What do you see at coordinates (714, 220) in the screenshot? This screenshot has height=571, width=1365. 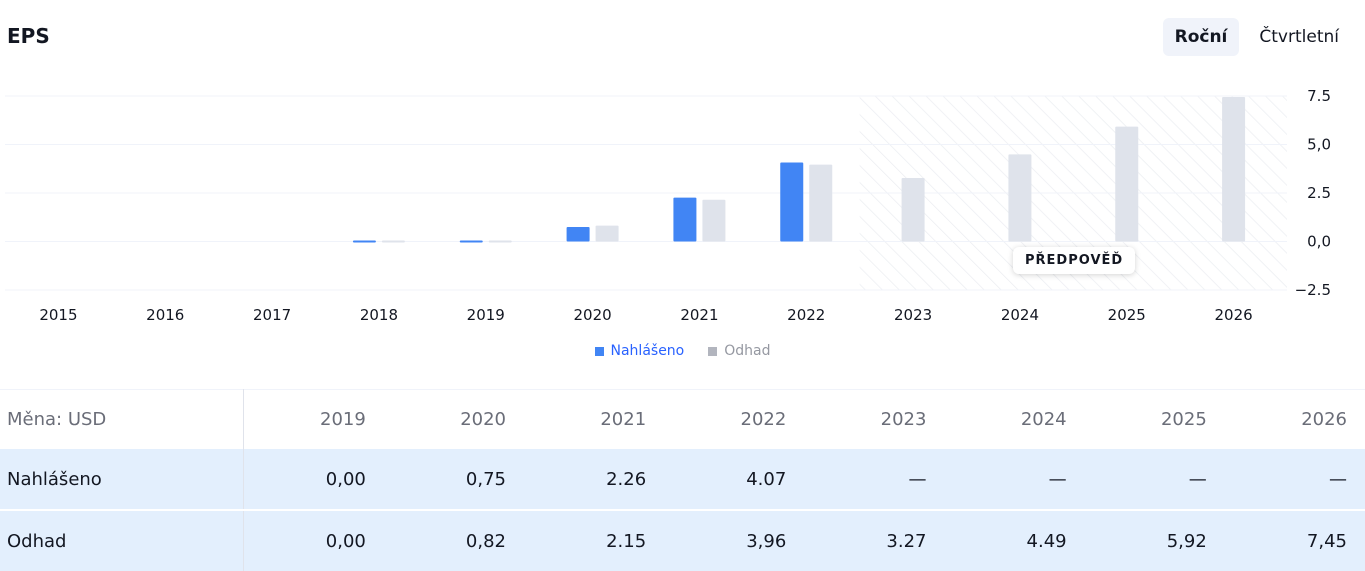 I see `bar-estimate-2021` at bounding box center [714, 220].